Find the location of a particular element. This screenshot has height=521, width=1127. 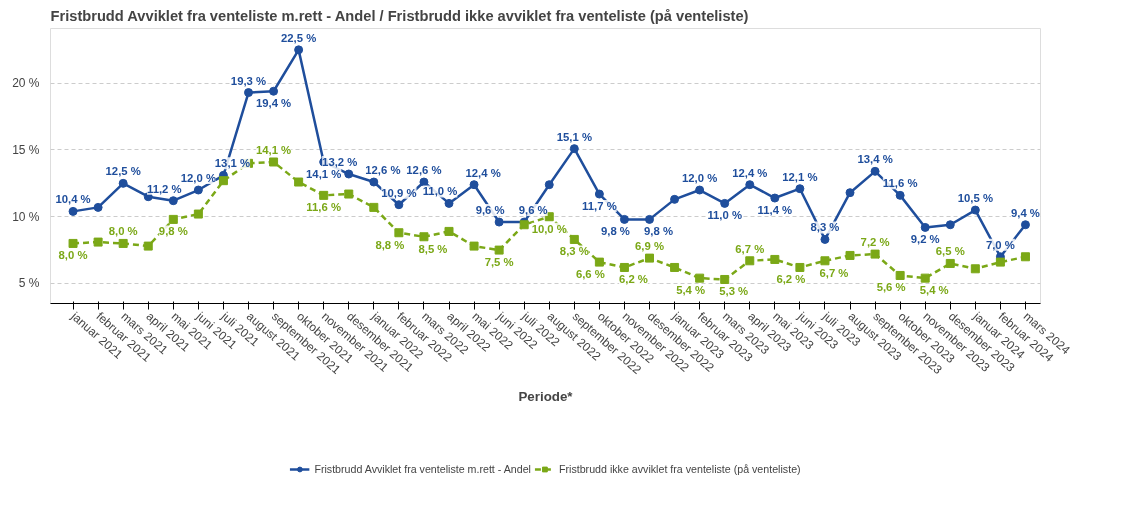

data-label: 8,5 % is located at coordinates (433, 248).